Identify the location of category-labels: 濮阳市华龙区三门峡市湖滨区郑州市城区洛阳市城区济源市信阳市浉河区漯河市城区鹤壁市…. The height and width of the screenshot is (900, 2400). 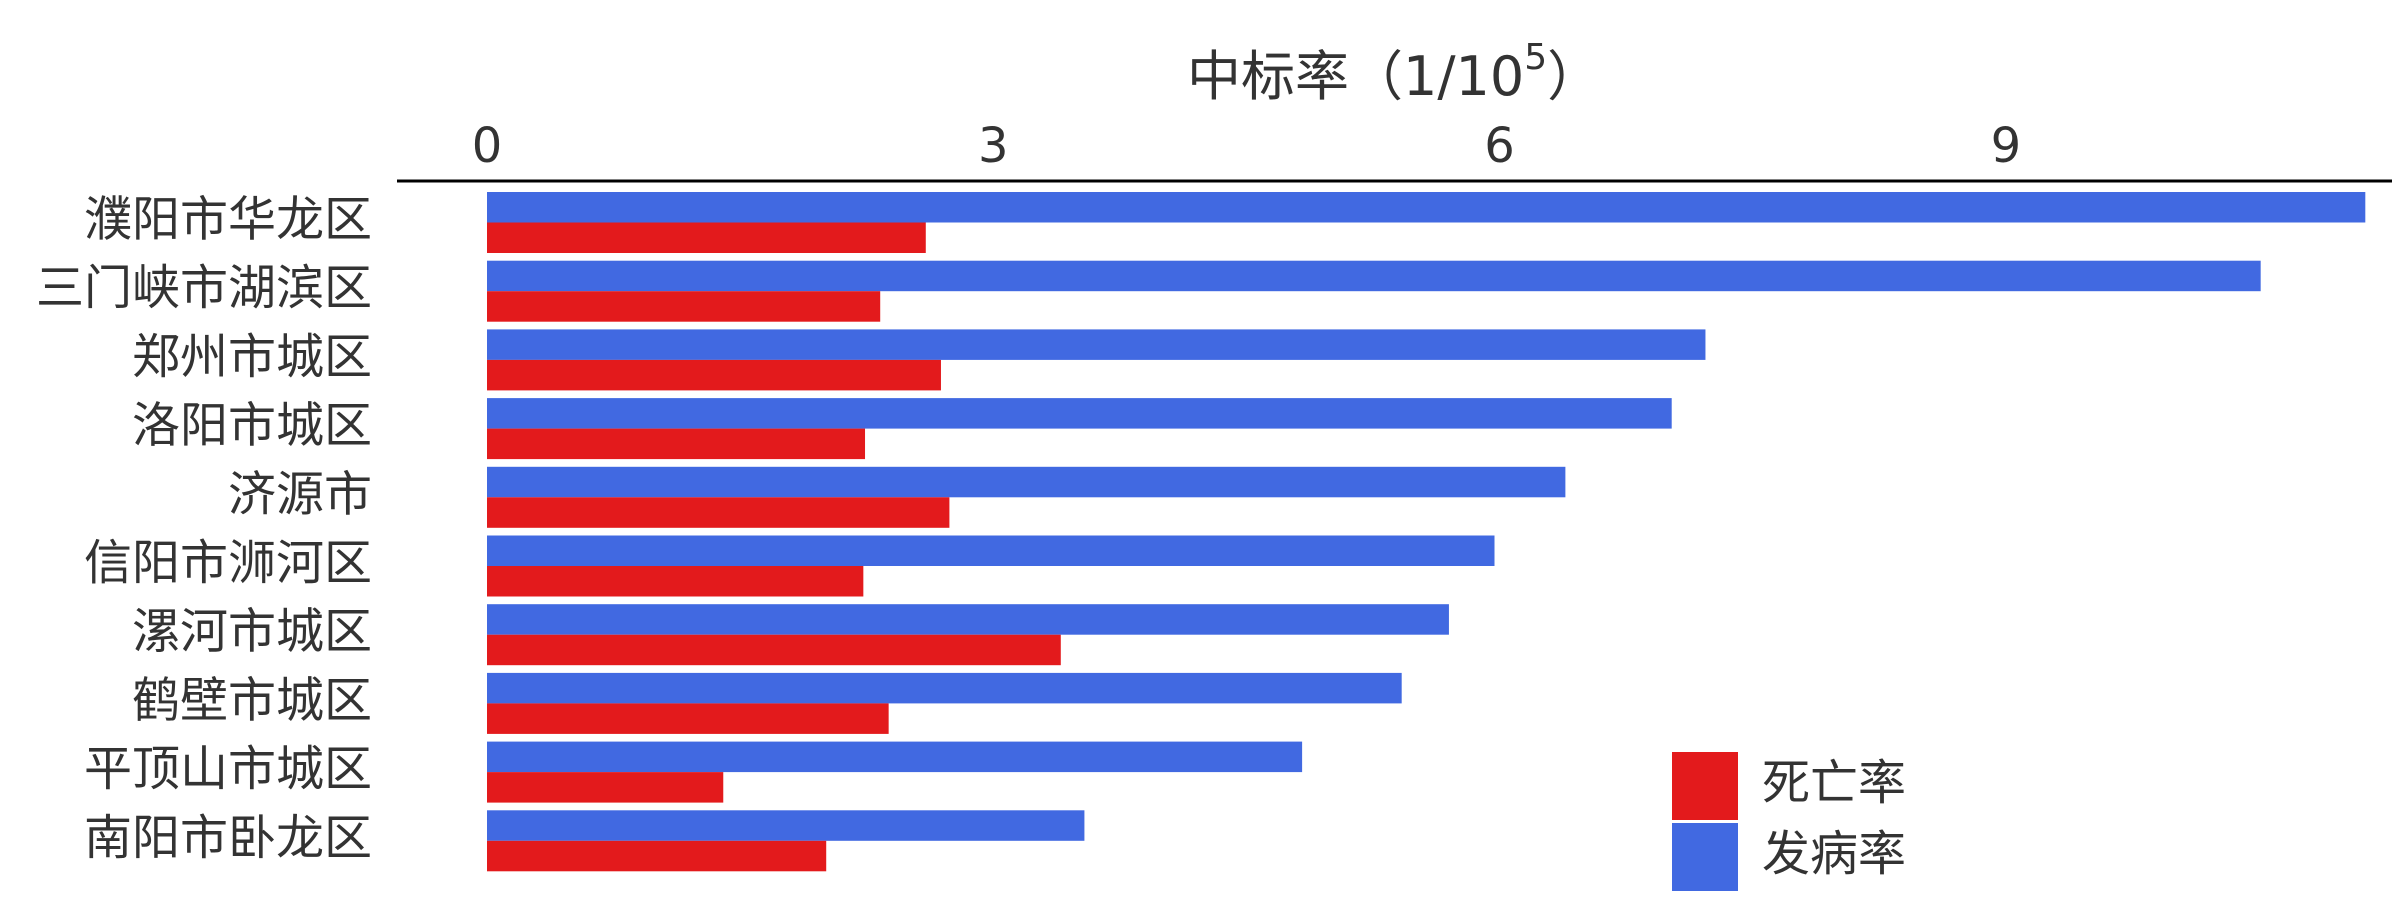
(204, 529).